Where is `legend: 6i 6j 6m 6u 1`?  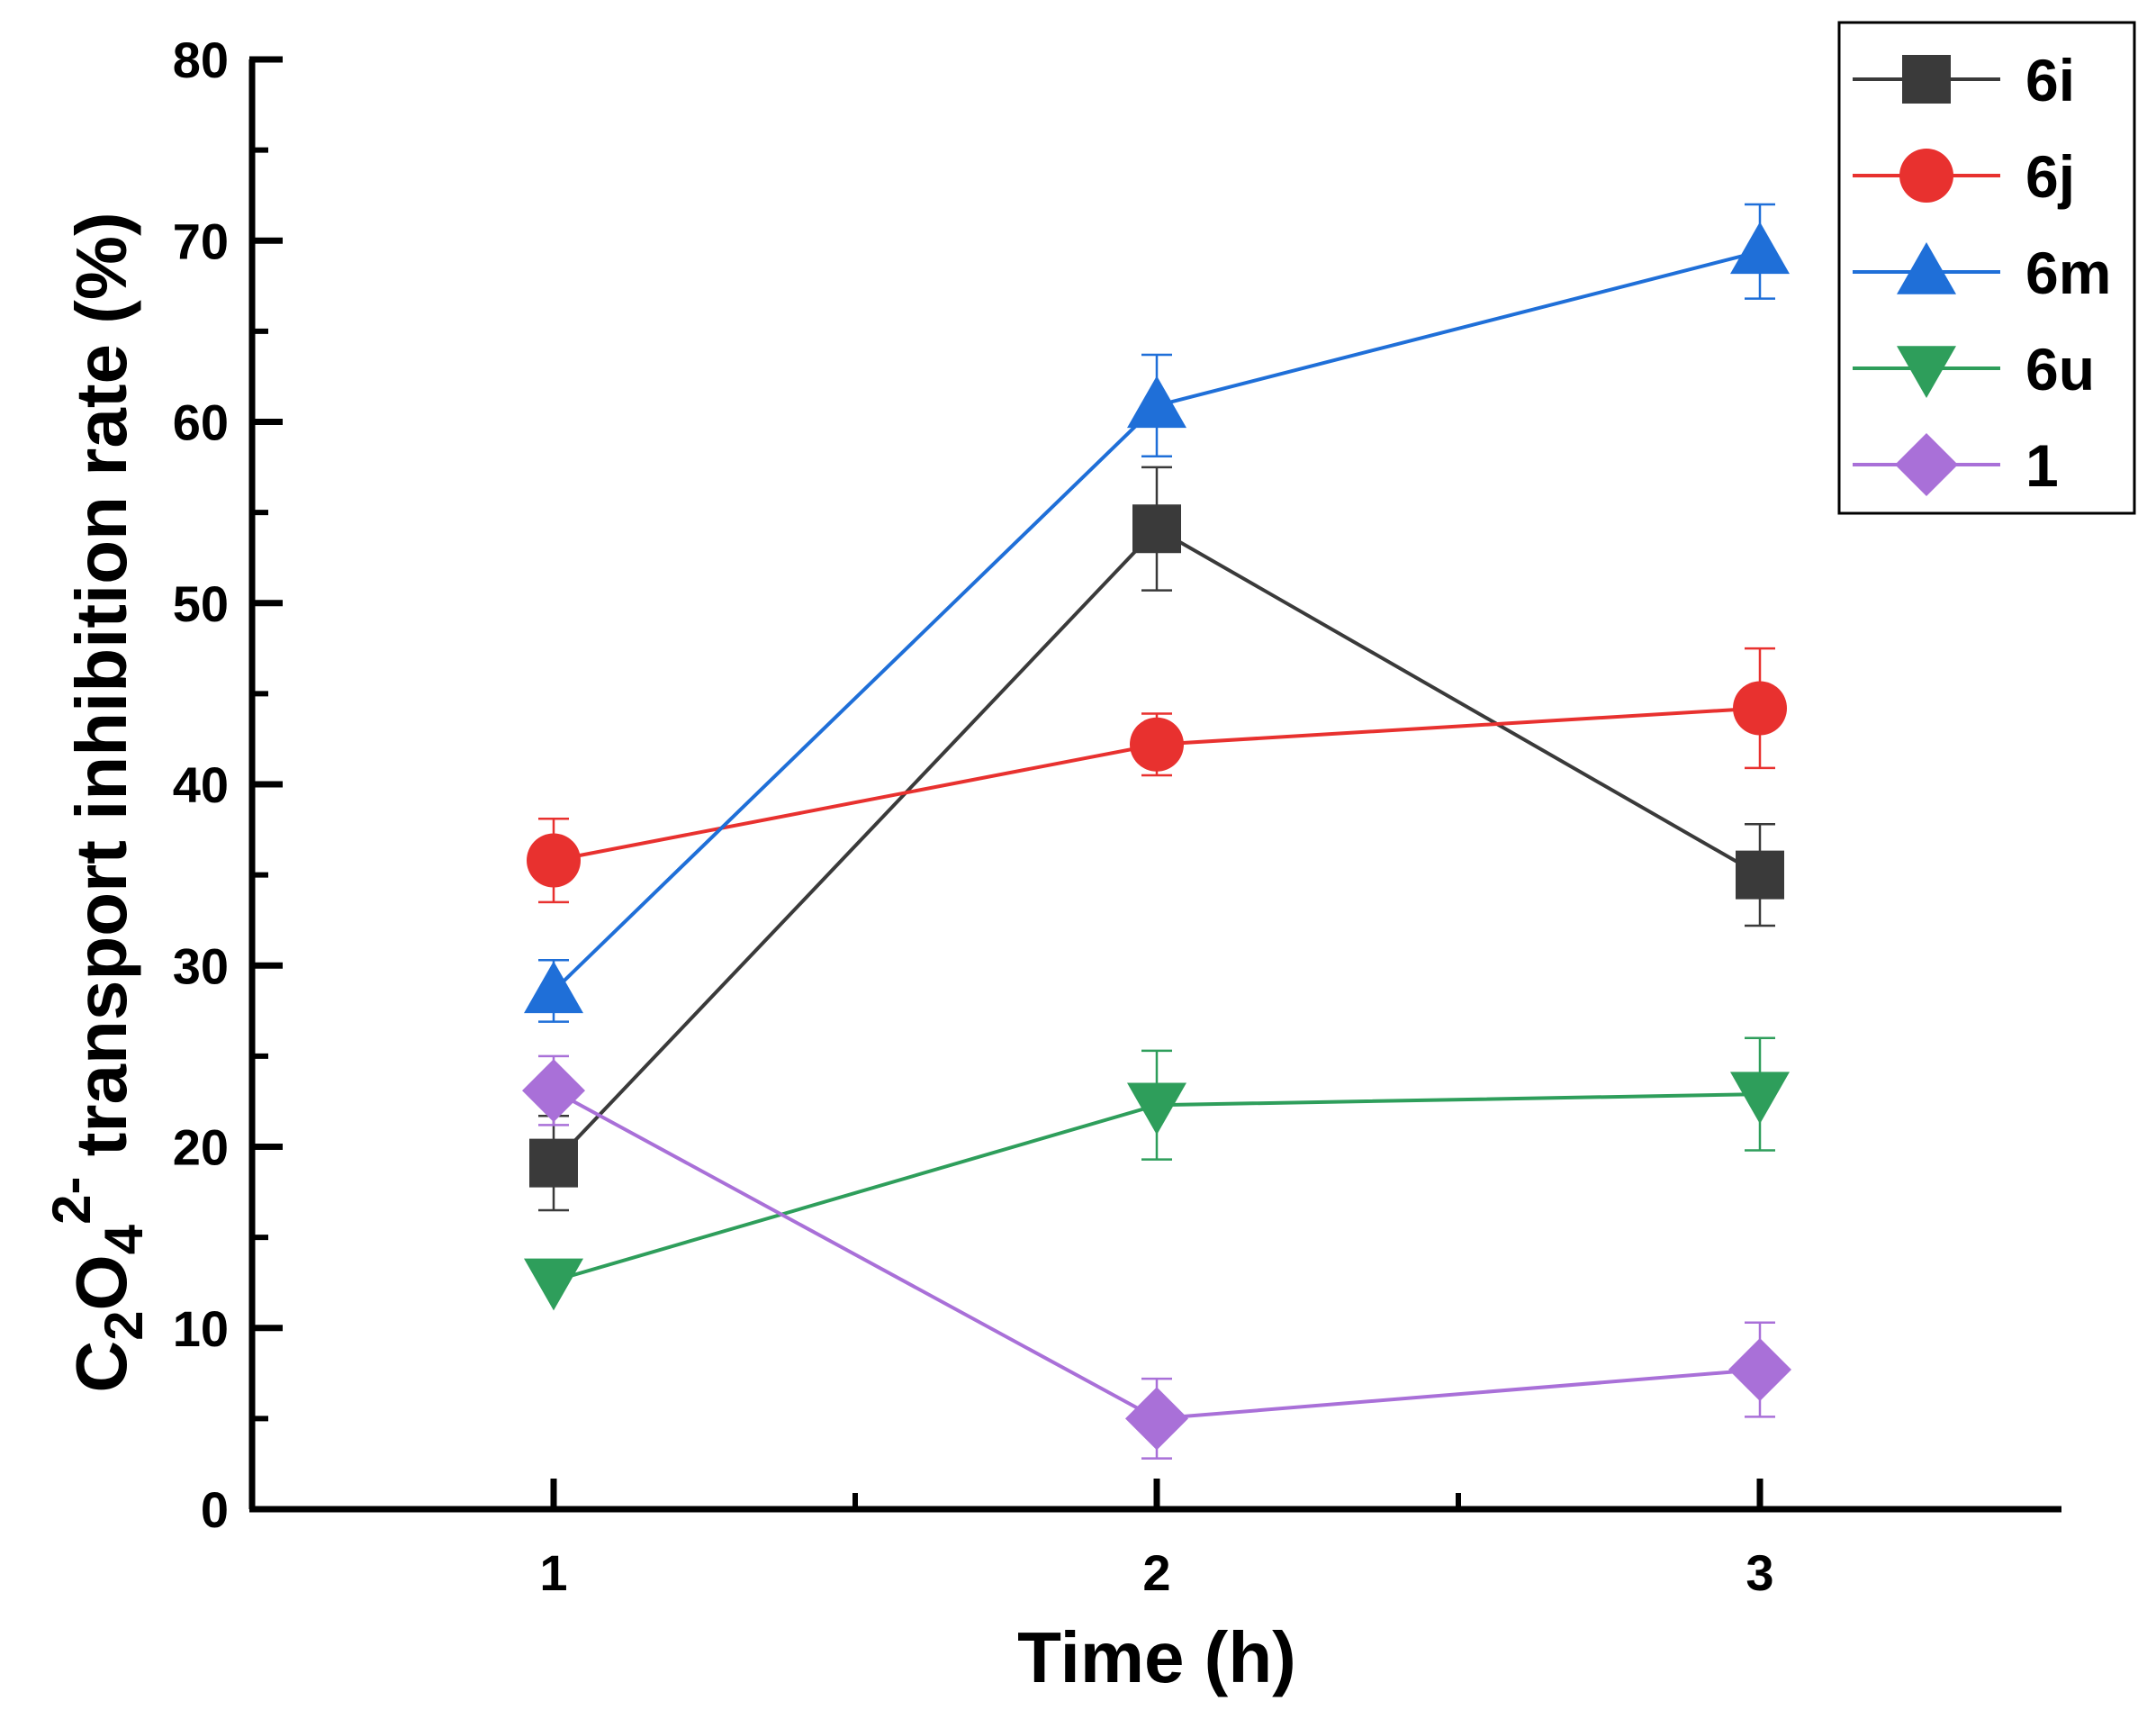
legend: 6i 6j 6m 6u 1 is located at coordinates (1986, 268).